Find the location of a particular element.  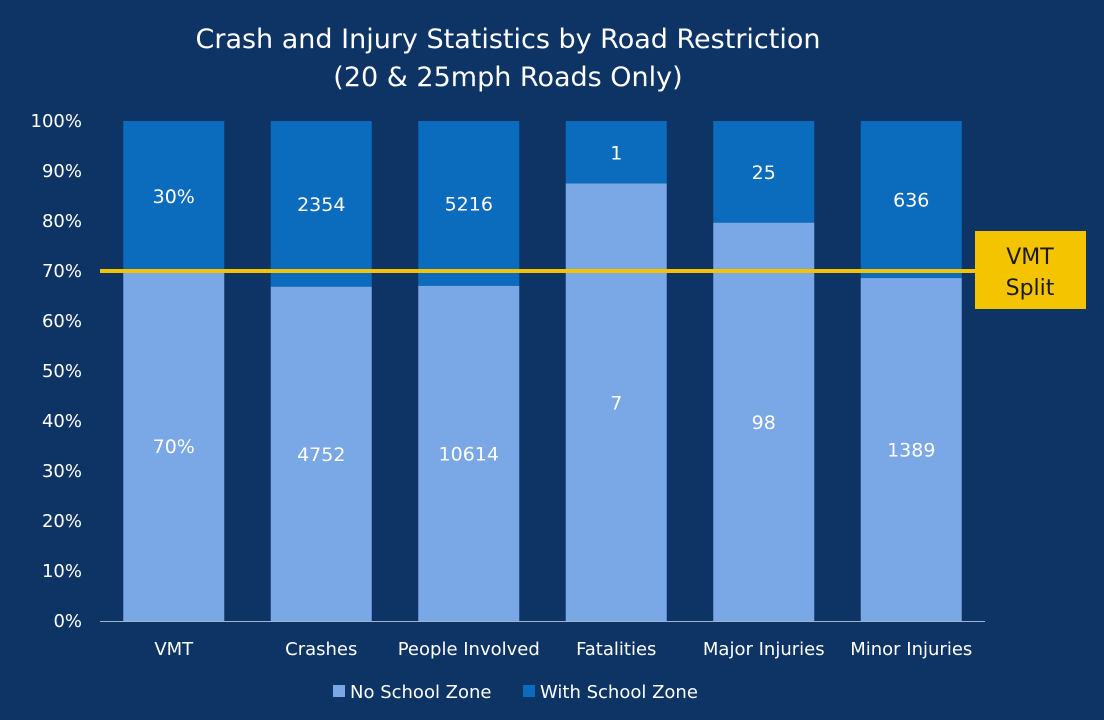

reference-layer: VMT Split is located at coordinates (593, 270).